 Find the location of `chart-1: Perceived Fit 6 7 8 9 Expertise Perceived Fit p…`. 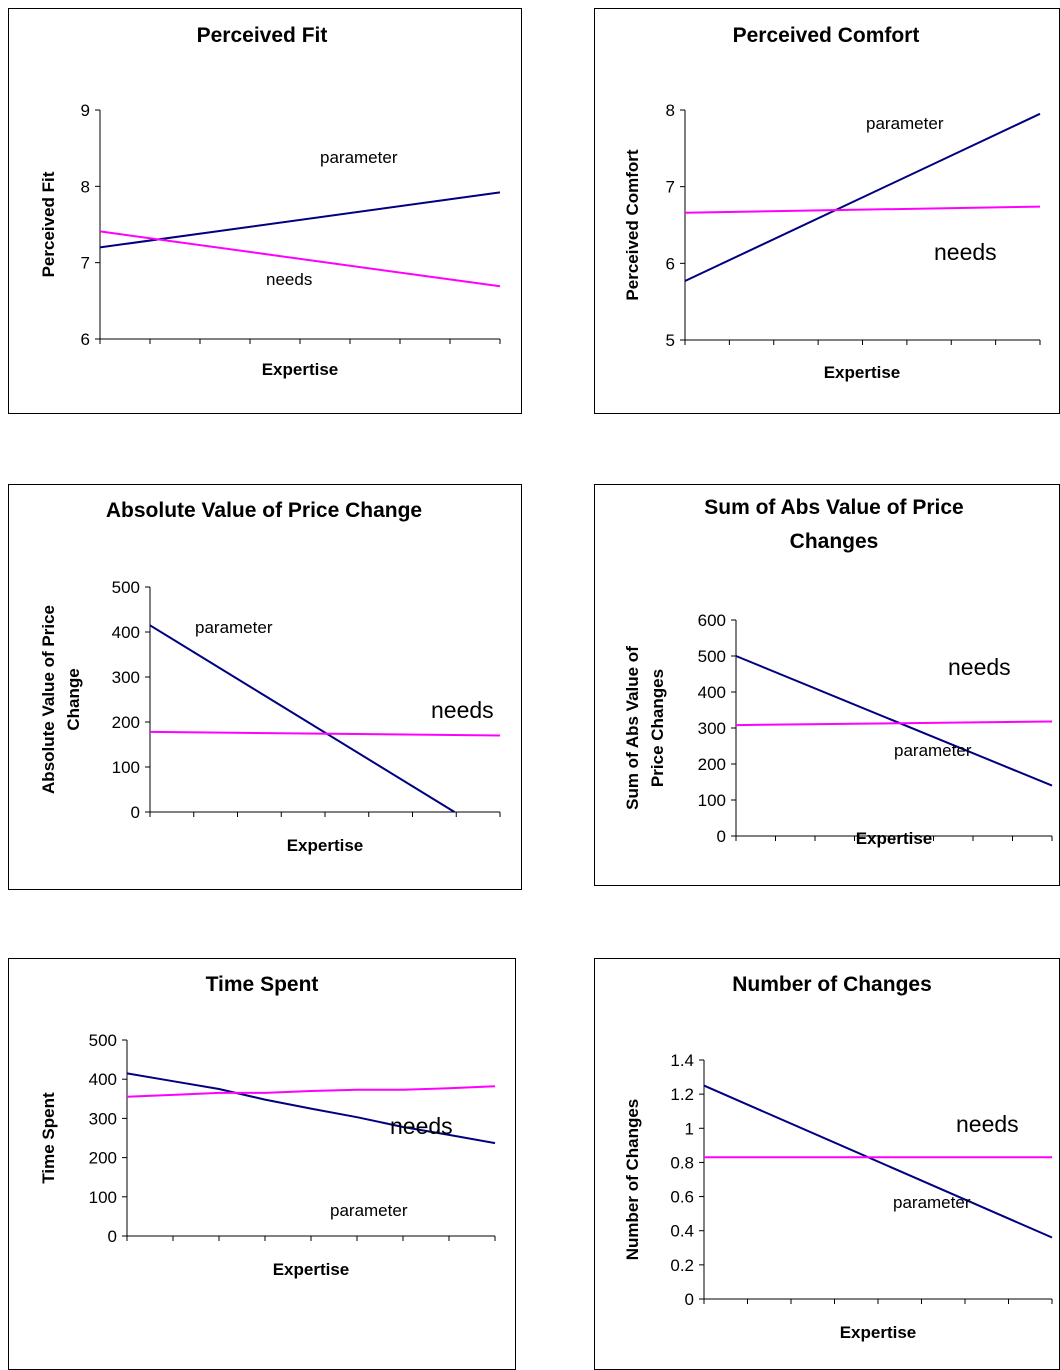

chart-1: Perceived Fit 6 7 8 9 Expertise Perceived Fit p… is located at coordinates (265, 211).